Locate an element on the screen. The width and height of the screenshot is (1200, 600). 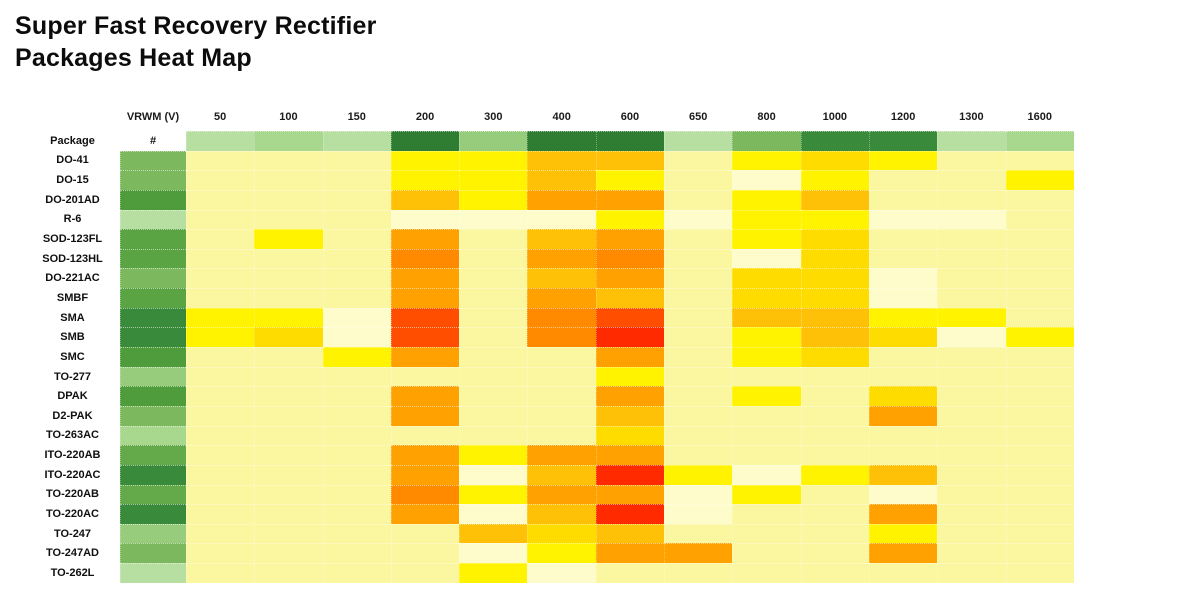
count-cell-sma is located at coordinates (153, 317).